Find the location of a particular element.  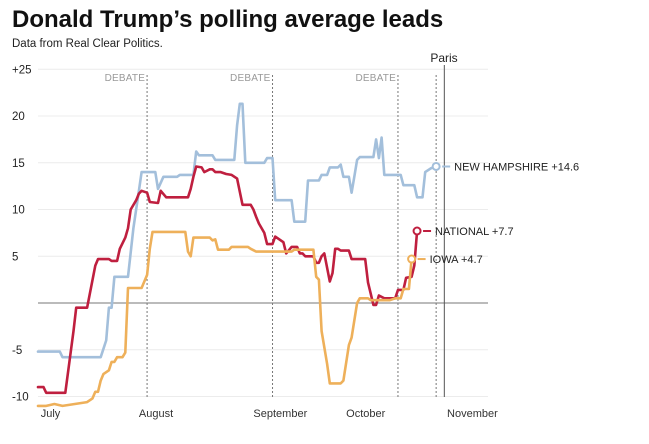

y-tick-label: 20 is located at coordinates (18, 117).